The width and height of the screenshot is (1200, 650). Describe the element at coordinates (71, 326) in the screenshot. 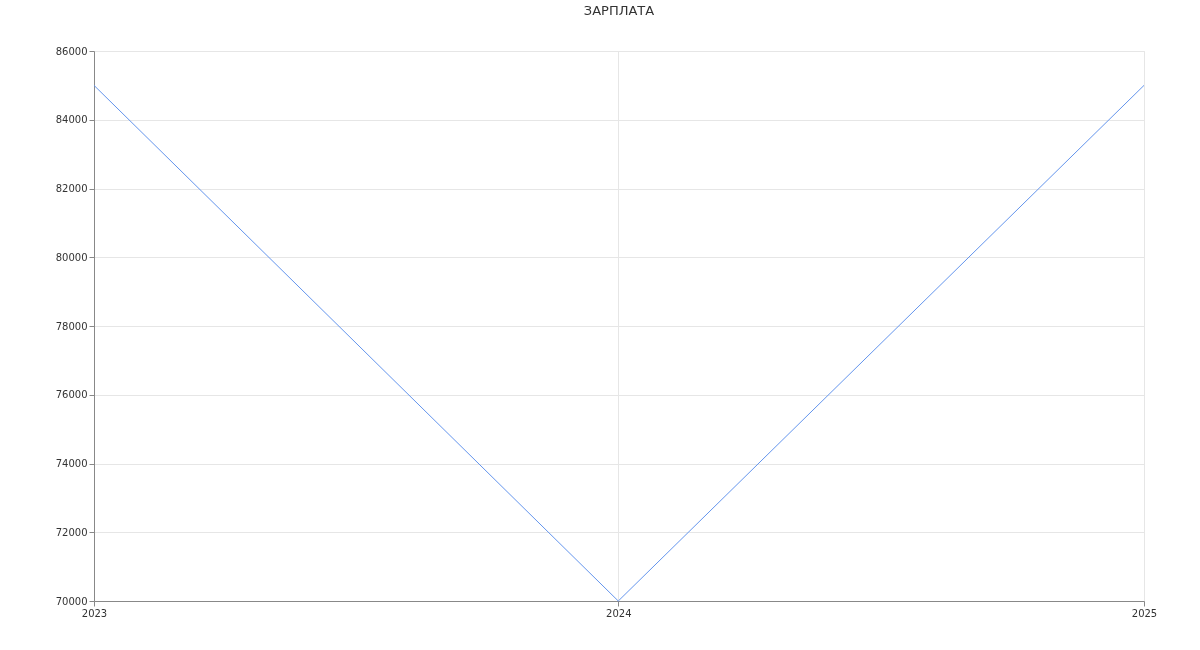

I see `y-tick-label: 78000` at that location.